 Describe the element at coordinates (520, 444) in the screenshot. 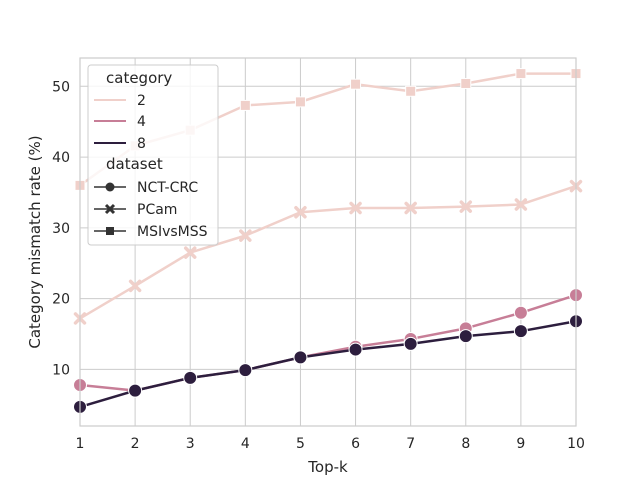

I see `x-tick-label: 9` at that location.